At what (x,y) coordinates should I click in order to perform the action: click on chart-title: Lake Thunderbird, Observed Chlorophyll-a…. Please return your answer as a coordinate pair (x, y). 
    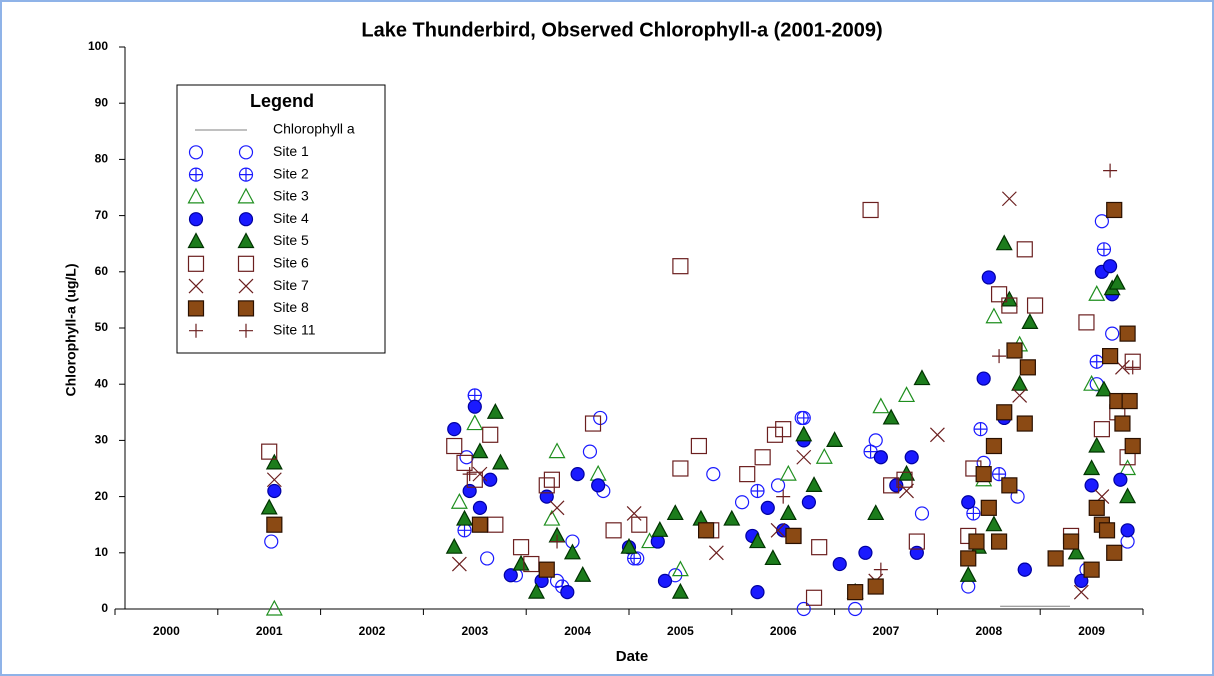
    Looking at the image, I should click on (621, 30).